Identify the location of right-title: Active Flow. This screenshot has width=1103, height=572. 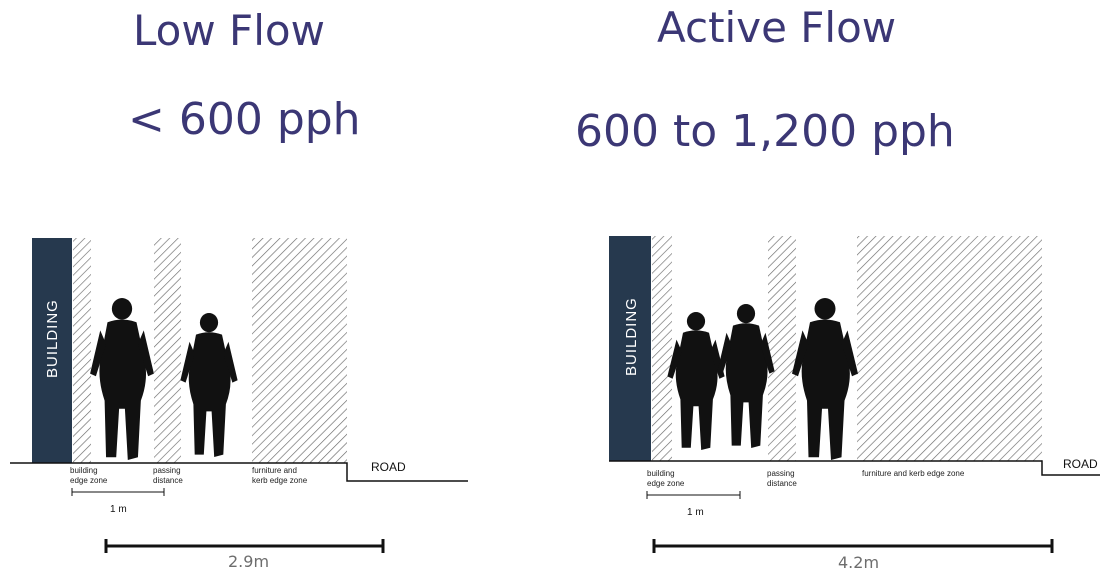
(777, 27).